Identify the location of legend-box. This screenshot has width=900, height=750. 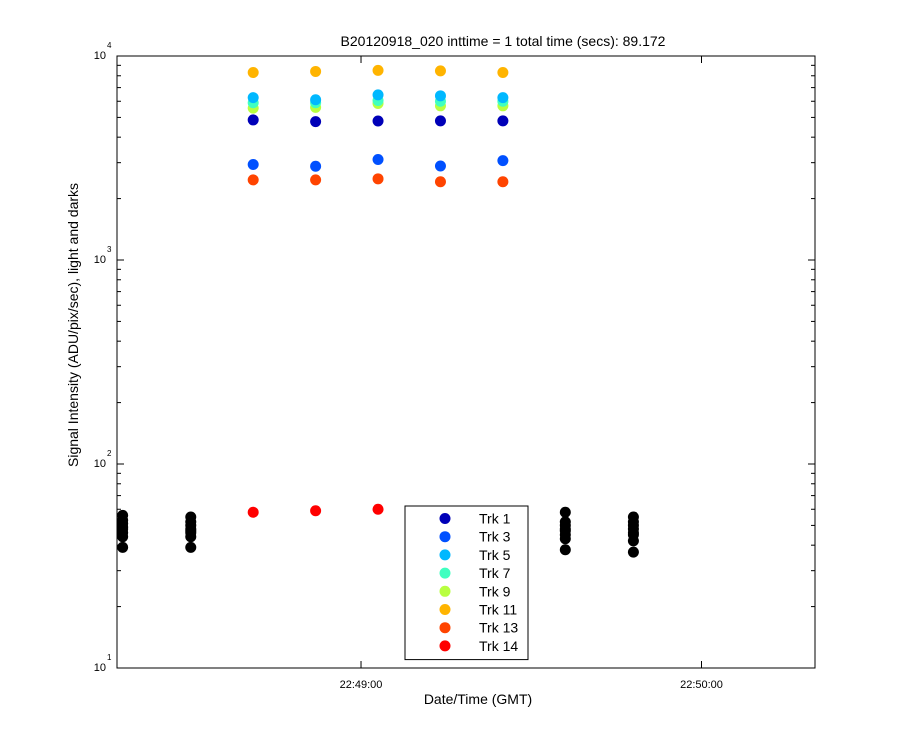
(466, 583).